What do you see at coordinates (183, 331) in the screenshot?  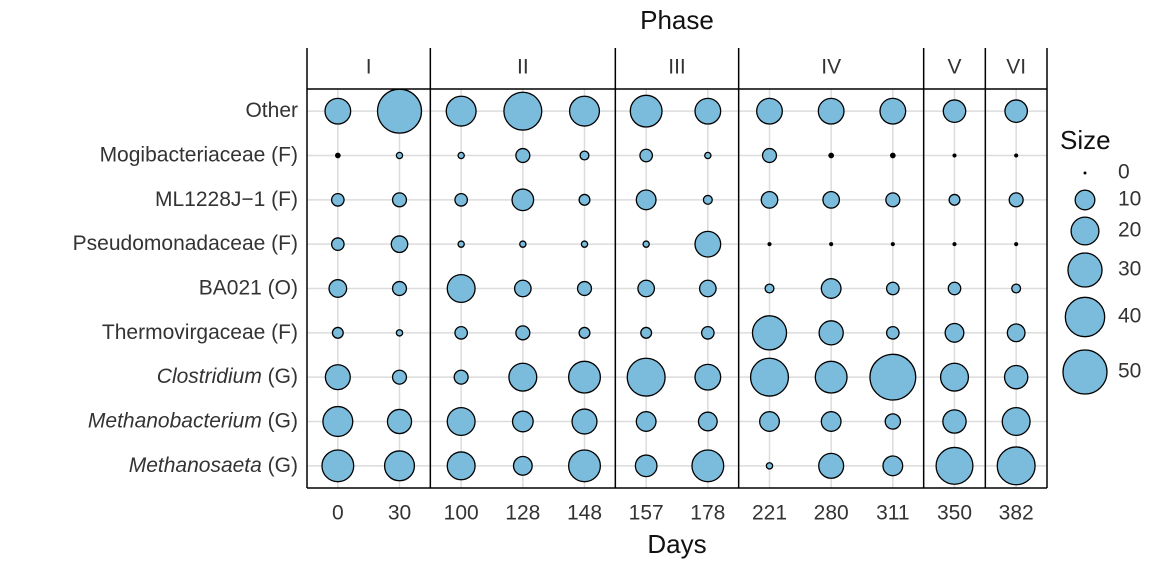 I see `row-name: Thermovirgaceae` at bounding box center [183, 331].